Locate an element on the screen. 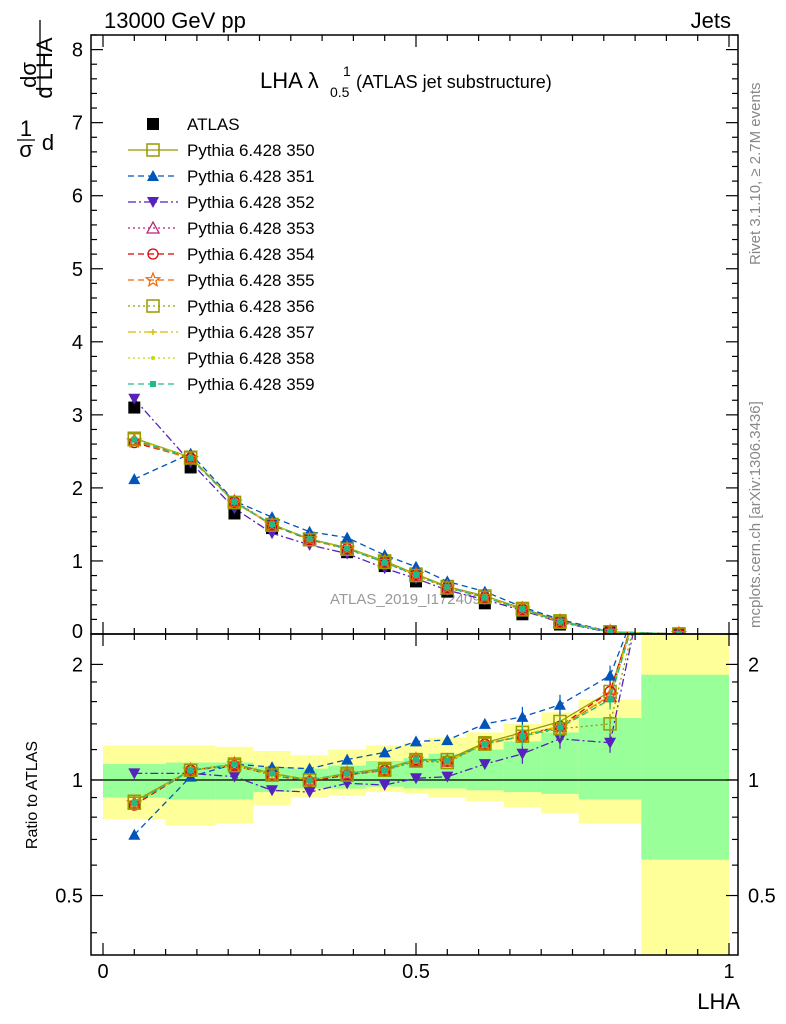 This screenshot has height=1024, width=786. main-y-tick-label: 1 is located at coordinates (77, 562).